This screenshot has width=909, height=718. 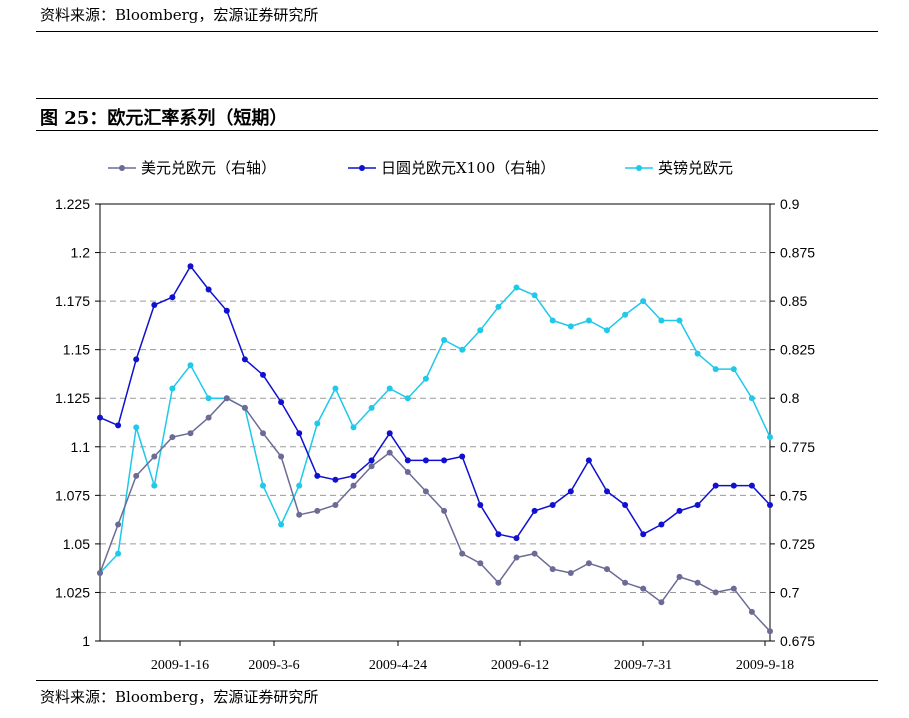 I want to click on right-axis-tick-label: 0.7, so click(x=790, y=592).